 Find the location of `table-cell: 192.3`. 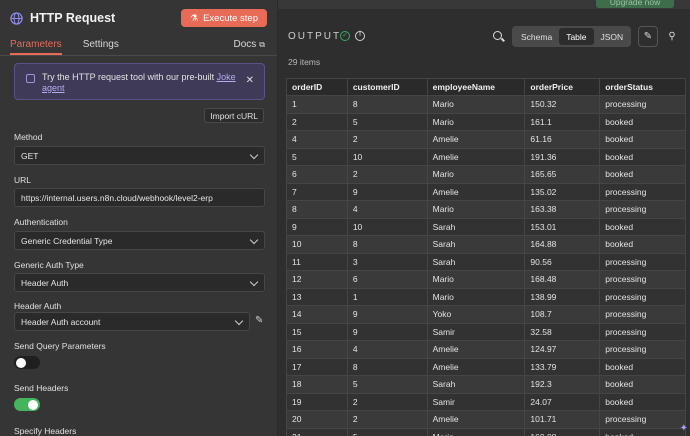

table-cell: 192.3 is located at coordinates (562, 384).